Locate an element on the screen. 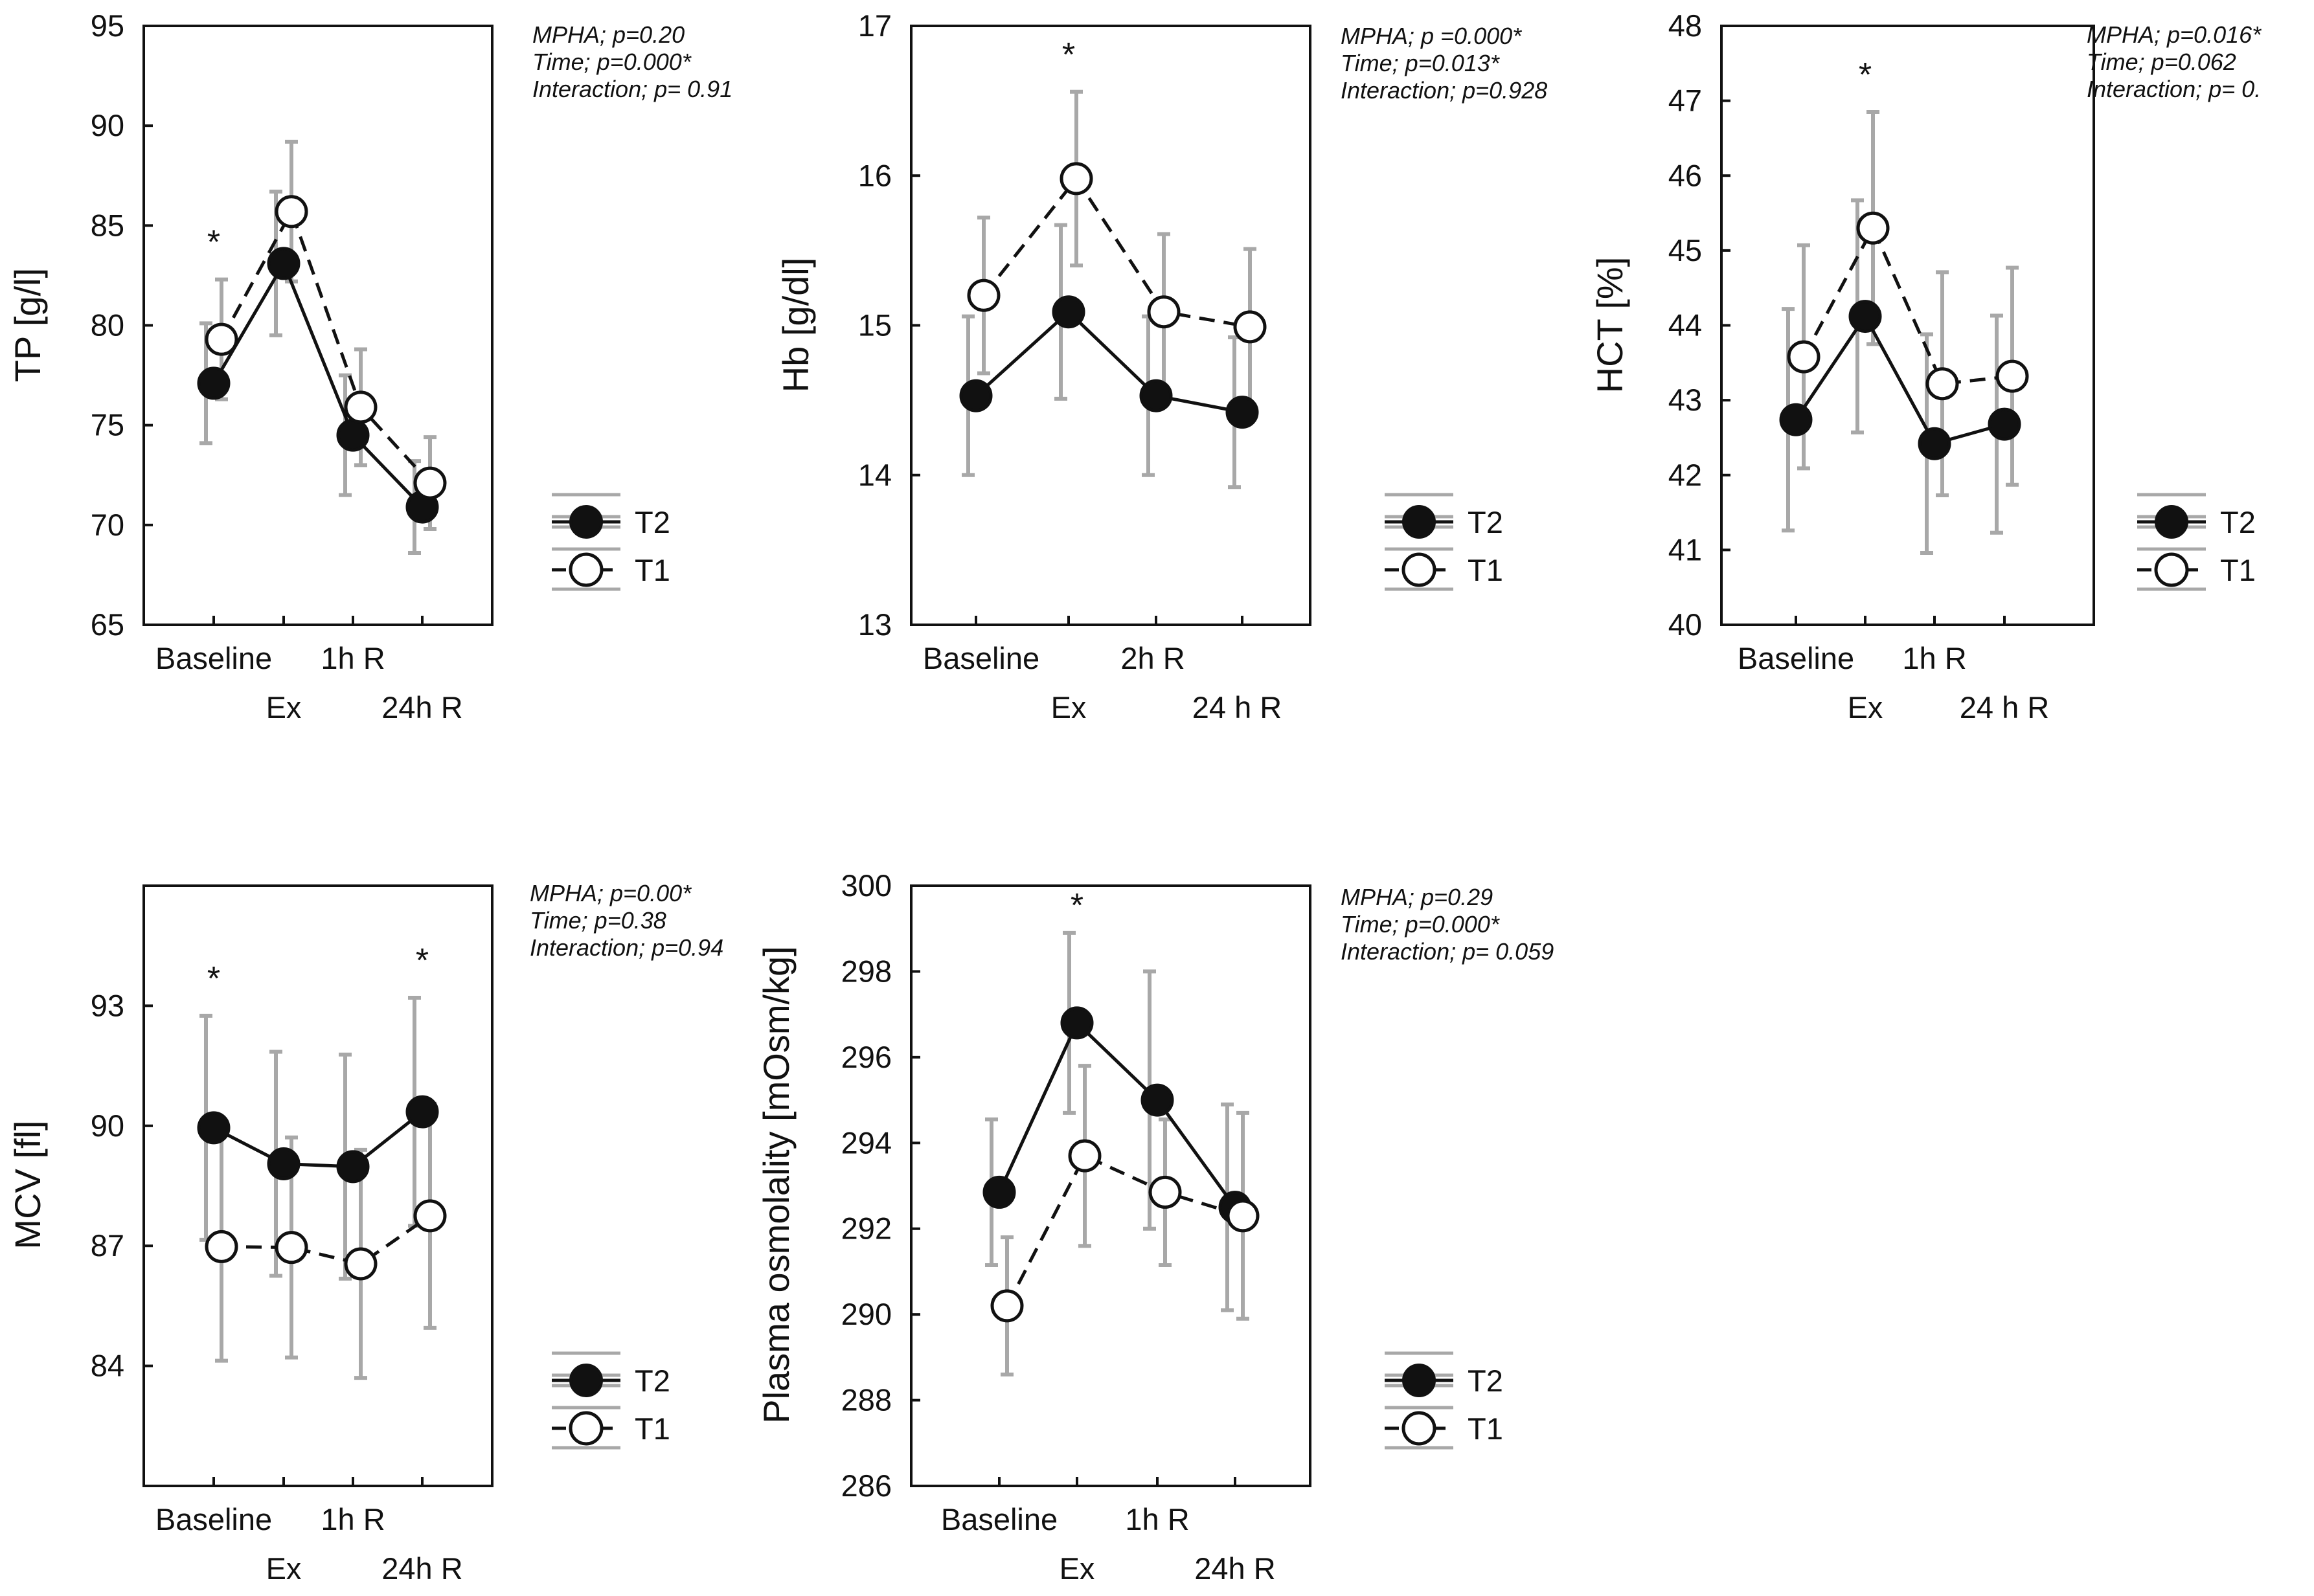  y-tick-label: 43 is located at coordinates (1685, 400).